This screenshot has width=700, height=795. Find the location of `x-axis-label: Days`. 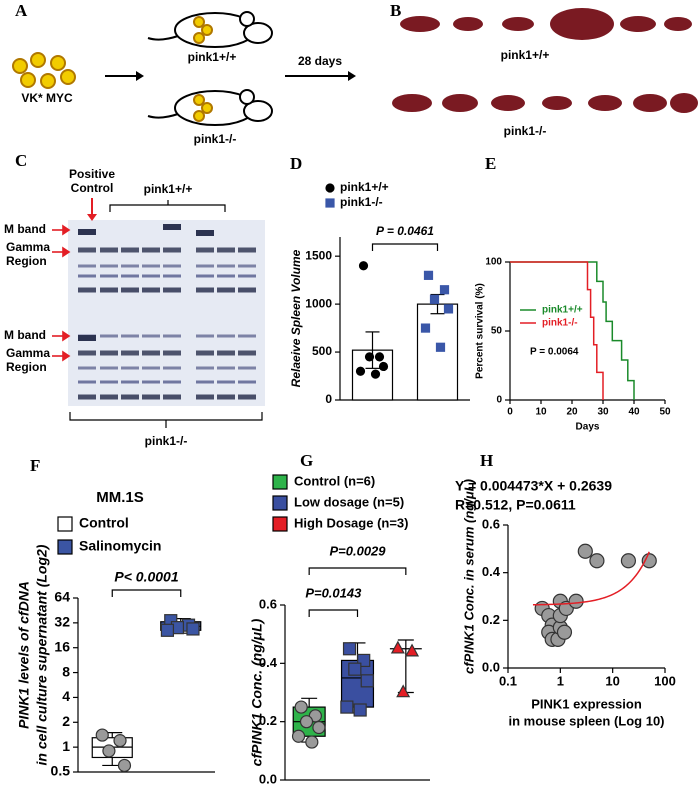

x-axis-label: Days is located at coordinates (588, 427).